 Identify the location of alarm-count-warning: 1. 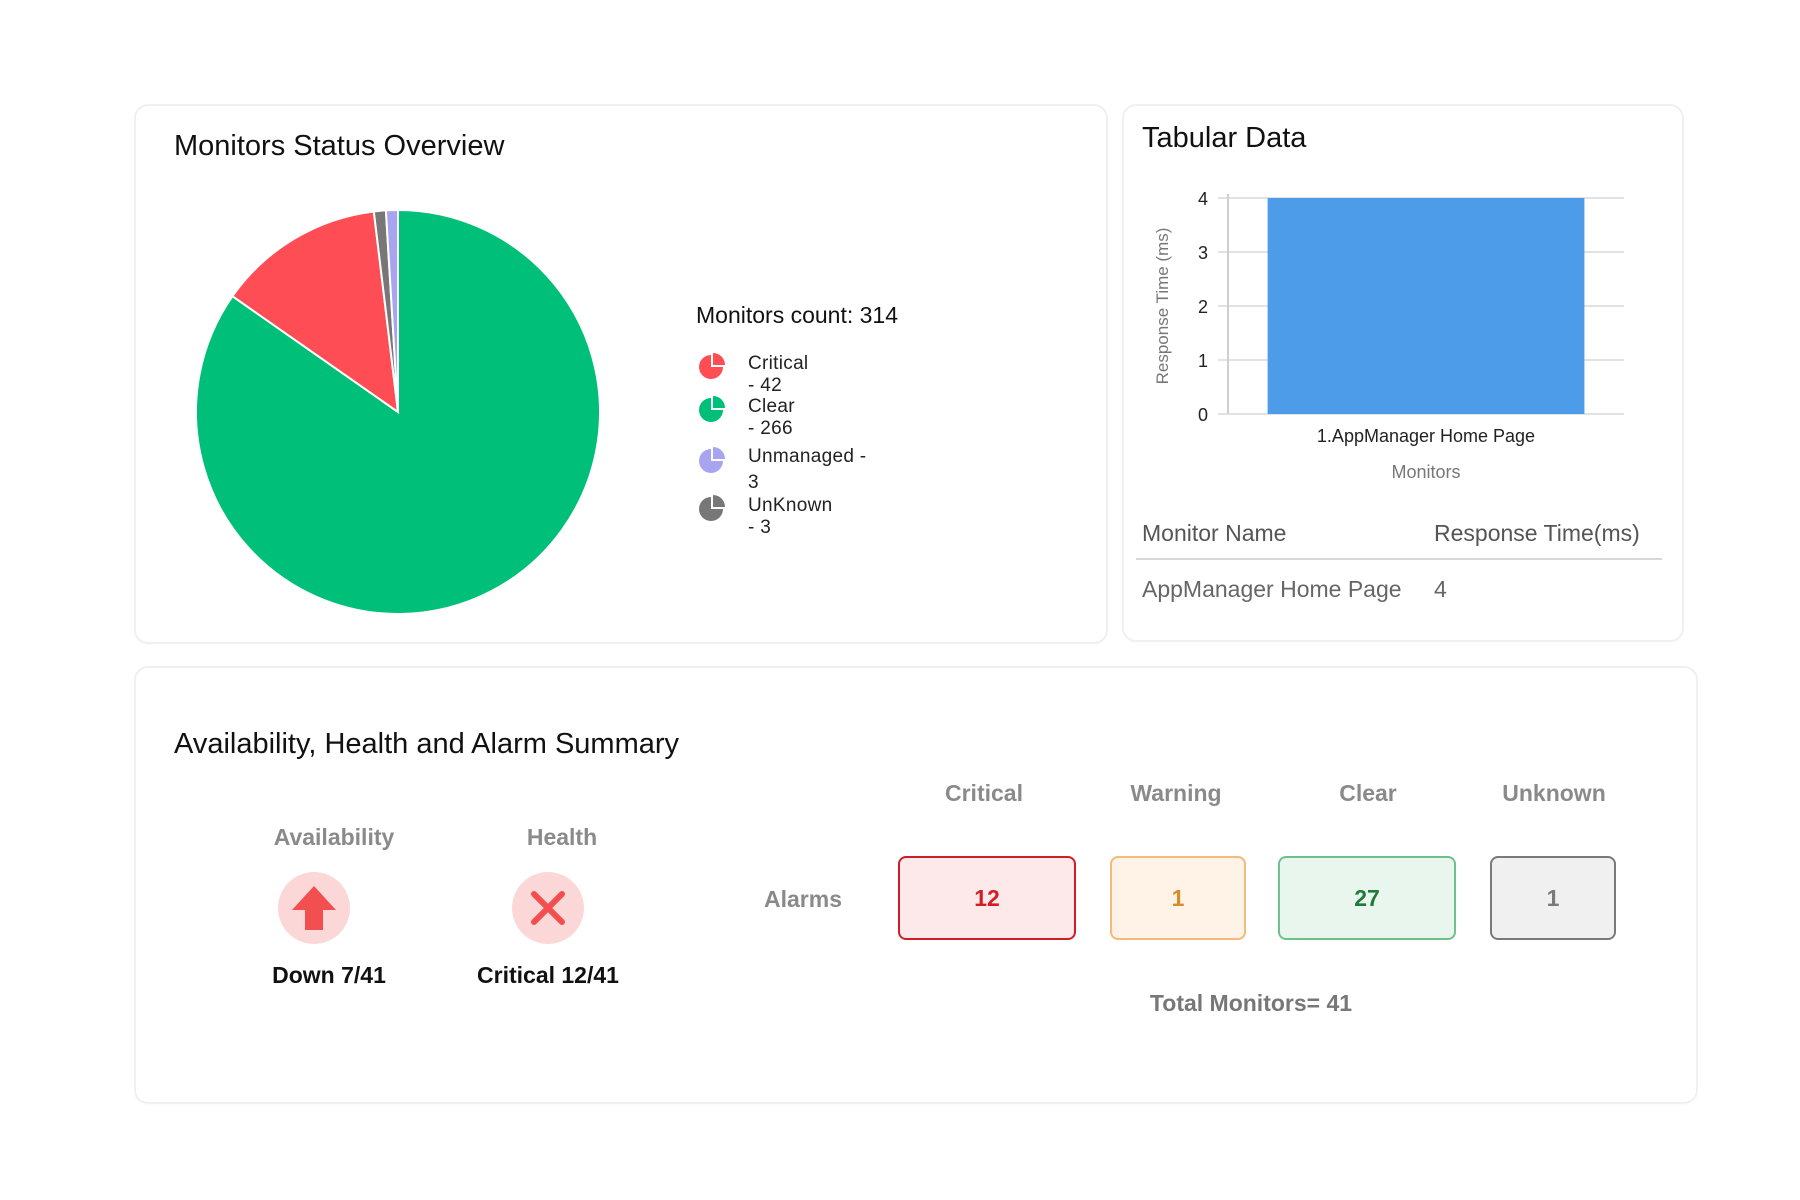
(1178, 897).